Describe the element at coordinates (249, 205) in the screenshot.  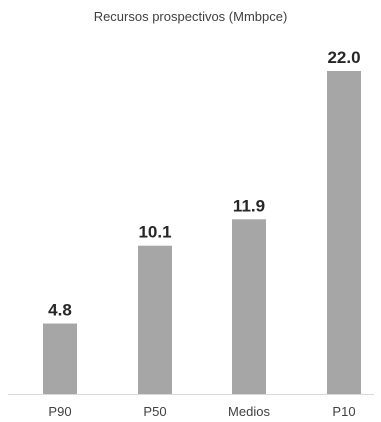
I see `value-label-medios: 11.9` at that location.